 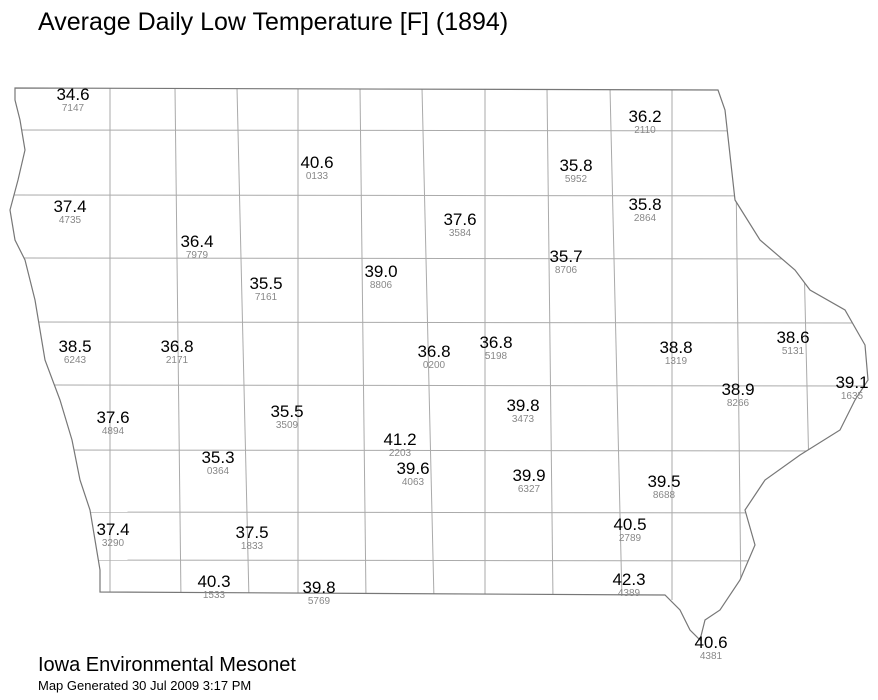 What do you see at coordinates (75, 360) in the screenshot?
I see `station-id: 6243` at bounding box center [75, 360].